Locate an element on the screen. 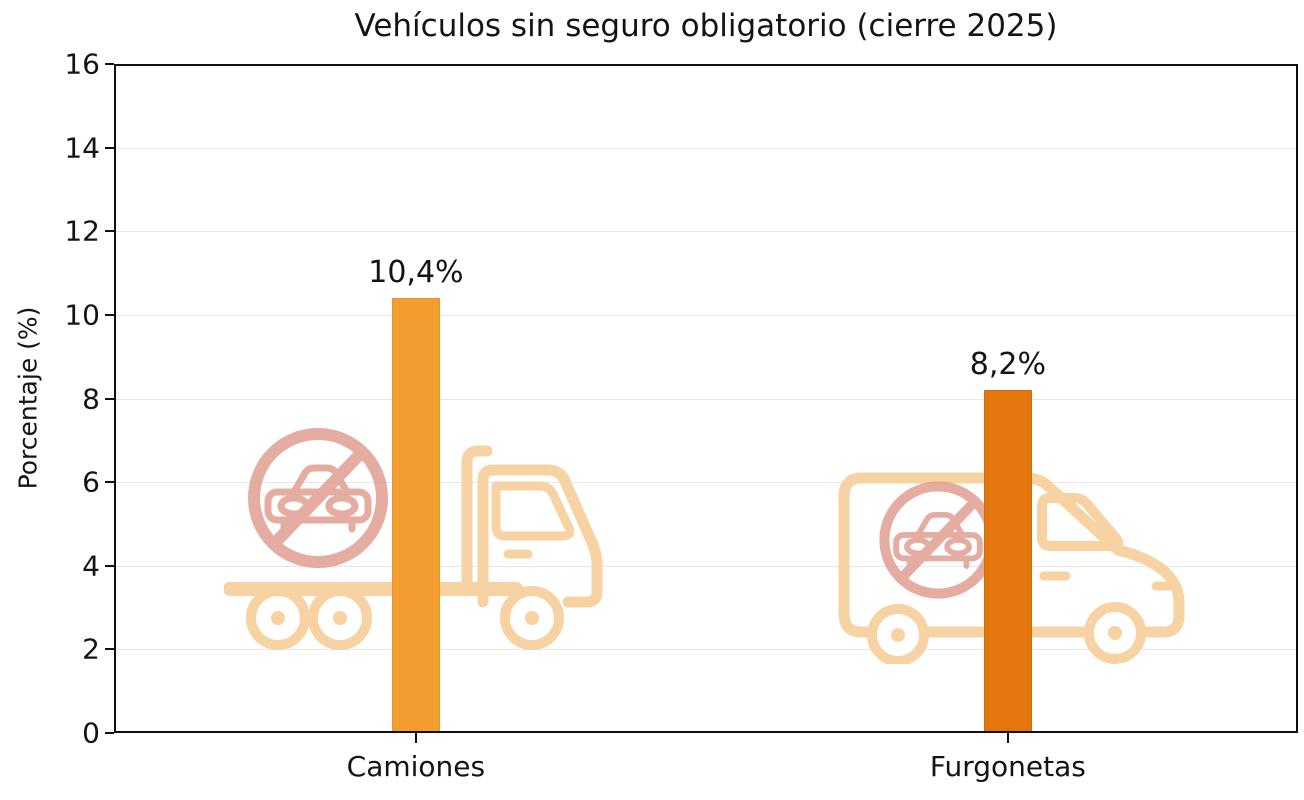 Image resolution: width=1304 pixels, height=800 pixels. bar-value-label: 10,4% is located at coordinates (416, 273).